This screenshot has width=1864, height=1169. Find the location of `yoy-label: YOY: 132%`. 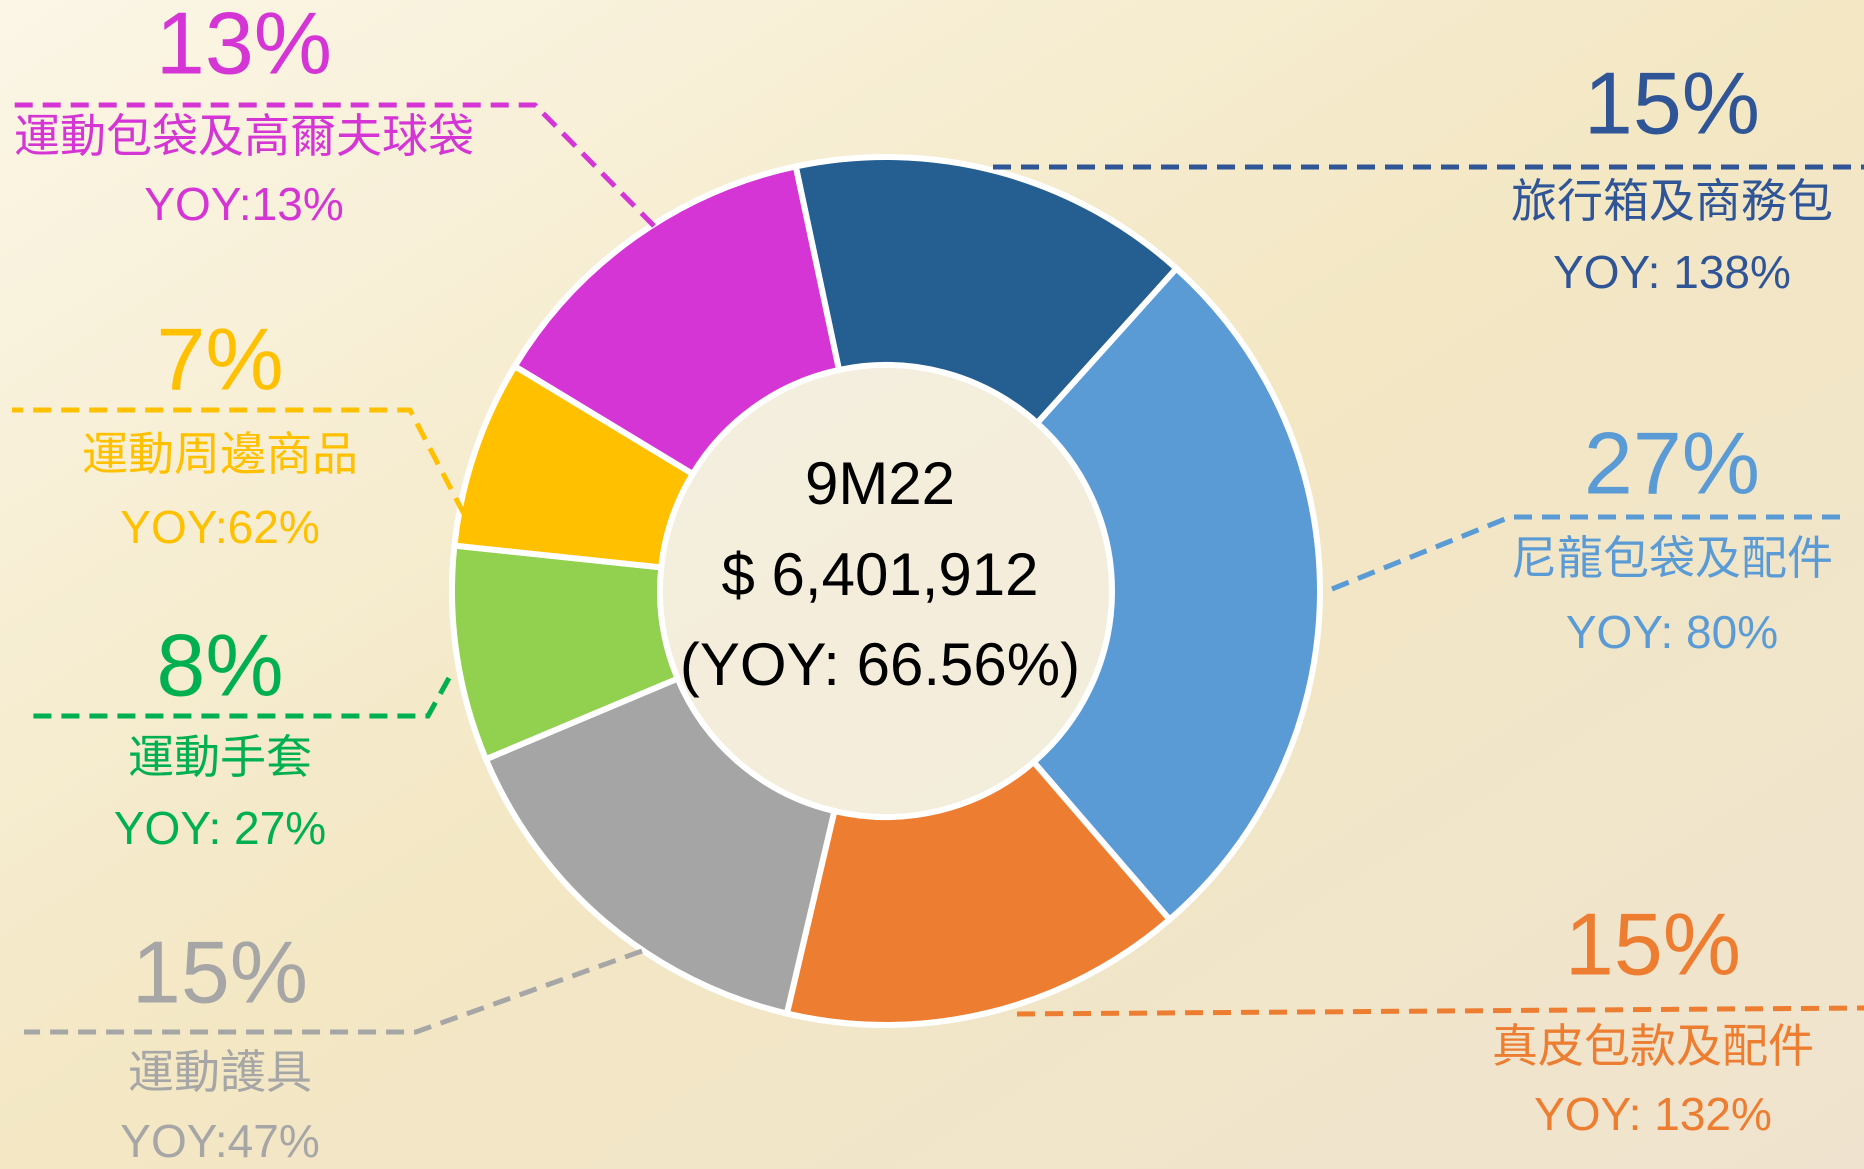

yoy-label: YOY: 132% is located at coordinates (1653, 1114).